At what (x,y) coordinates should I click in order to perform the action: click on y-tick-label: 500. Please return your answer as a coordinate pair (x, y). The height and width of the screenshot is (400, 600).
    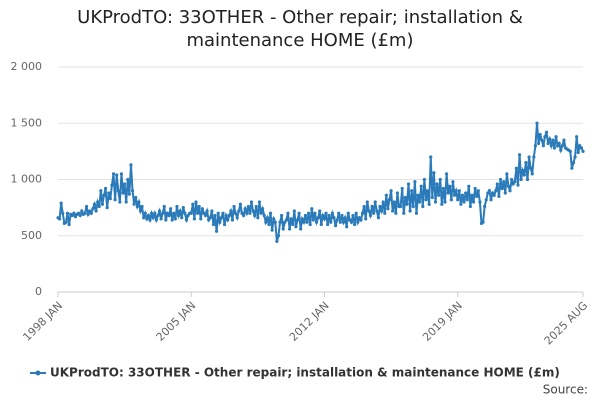
    Looking at the image, I should click on (31, 235).